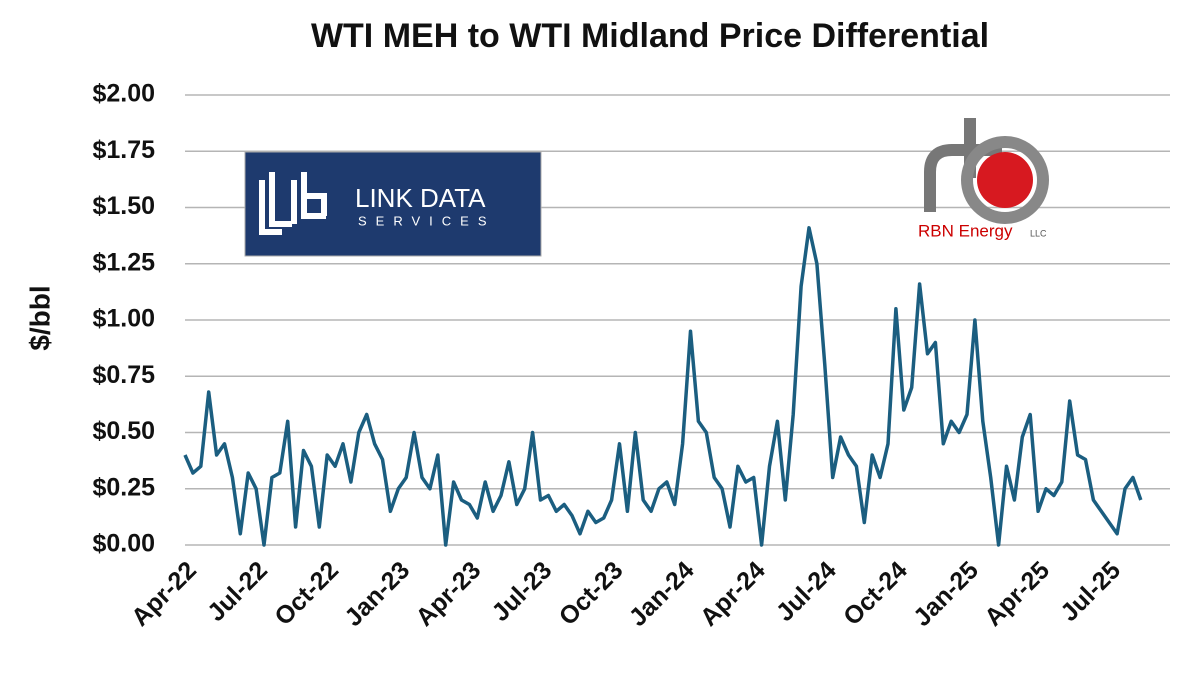  Describe the element at coordinates (39, 317) in the screenshot. I see `y-axis-title: $/bbl` at that location.